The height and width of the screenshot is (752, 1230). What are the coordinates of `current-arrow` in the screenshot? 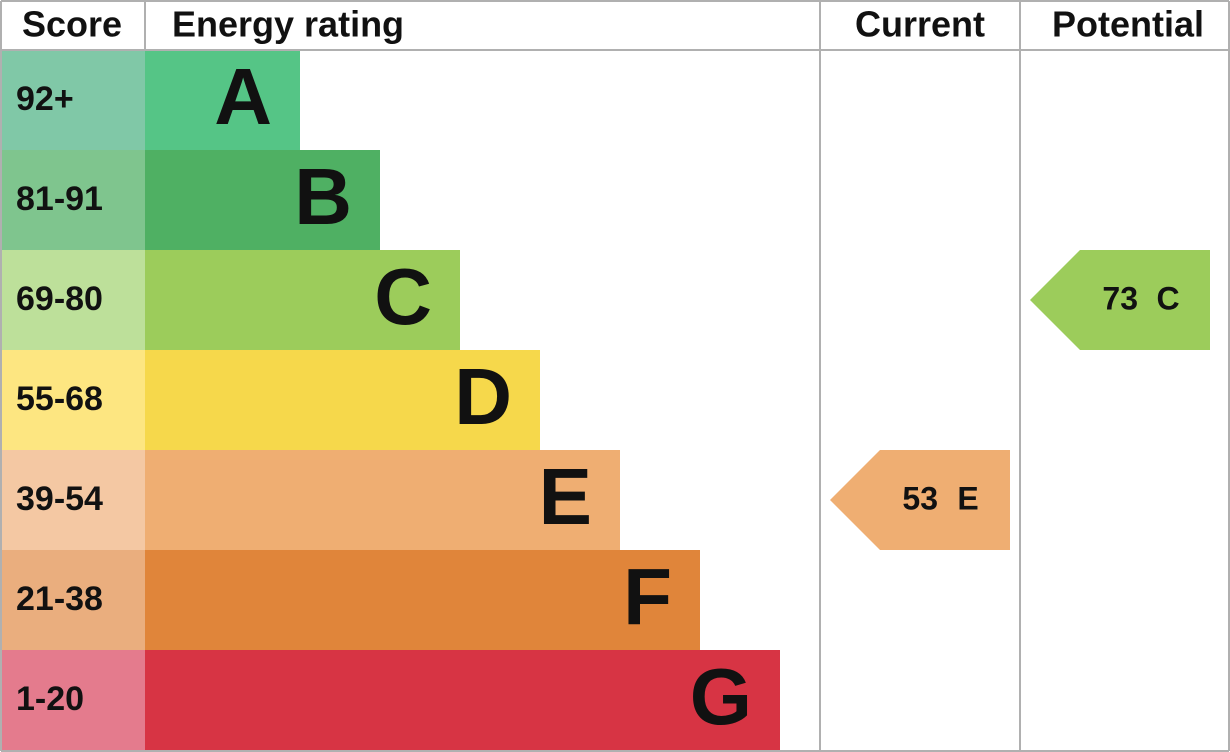 It's located at (920, 500).